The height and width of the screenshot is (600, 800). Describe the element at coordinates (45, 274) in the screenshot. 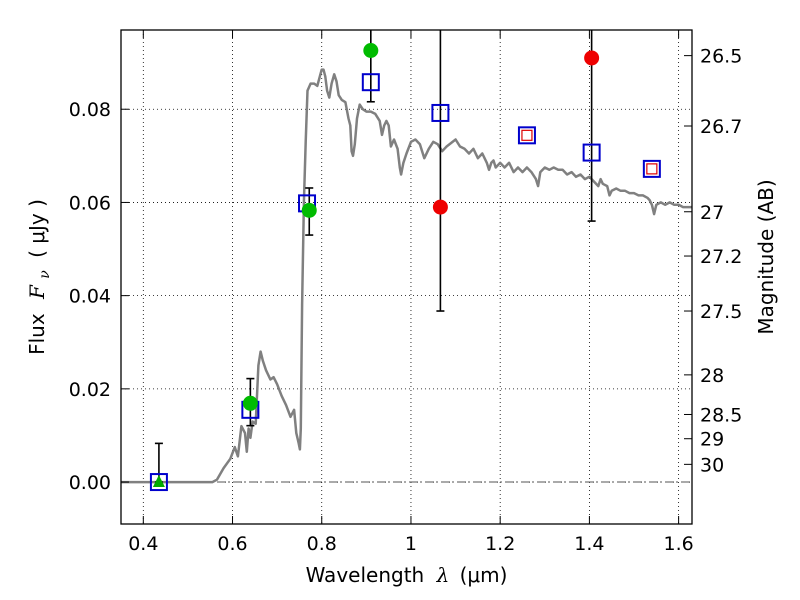

I see `y-axis-label-subscript: ν` at that location.